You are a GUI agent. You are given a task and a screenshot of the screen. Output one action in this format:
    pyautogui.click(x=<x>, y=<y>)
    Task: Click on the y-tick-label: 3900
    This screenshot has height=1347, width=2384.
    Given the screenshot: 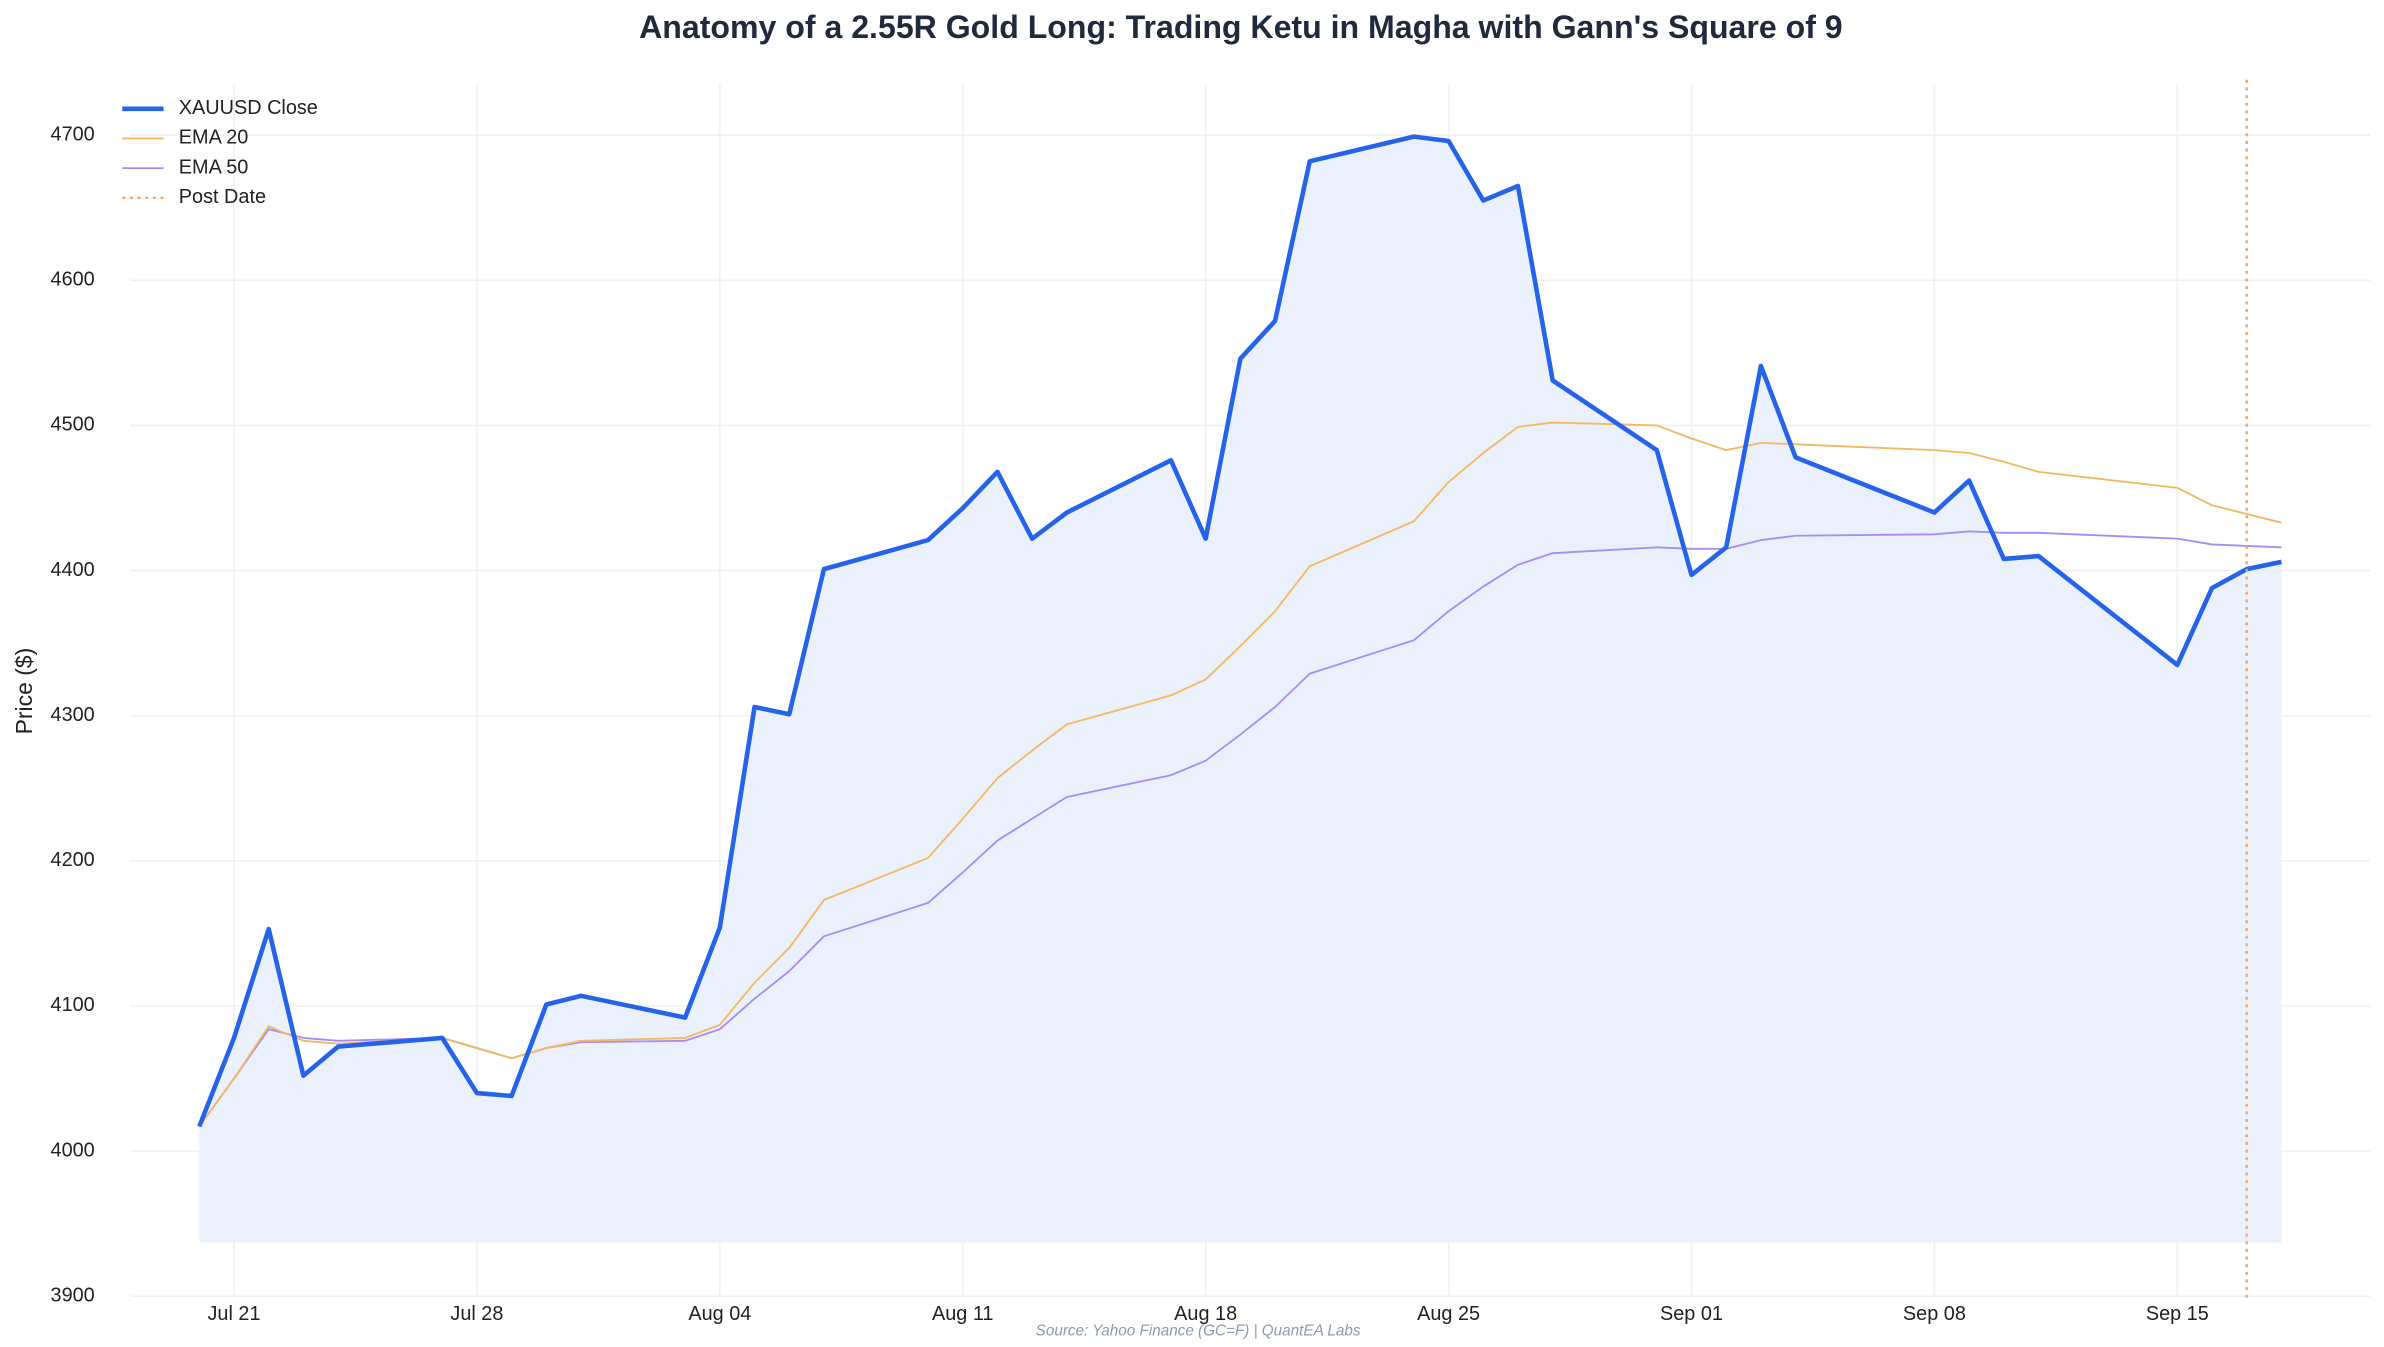 What is the action you would take?
    pyautogui.click(x=73, y=1295)
    